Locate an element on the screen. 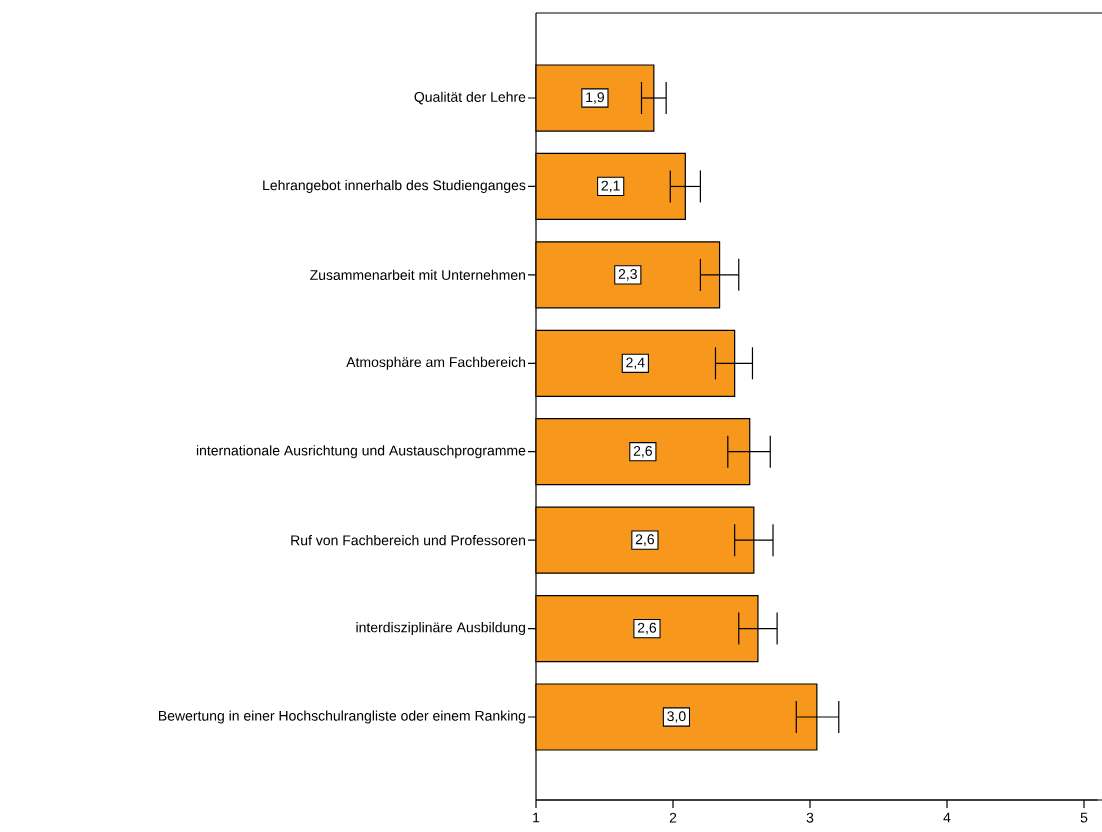  y-tick-label: internationale Ausrichtung und Austauschprogramme is located at coordinates (361, 452).